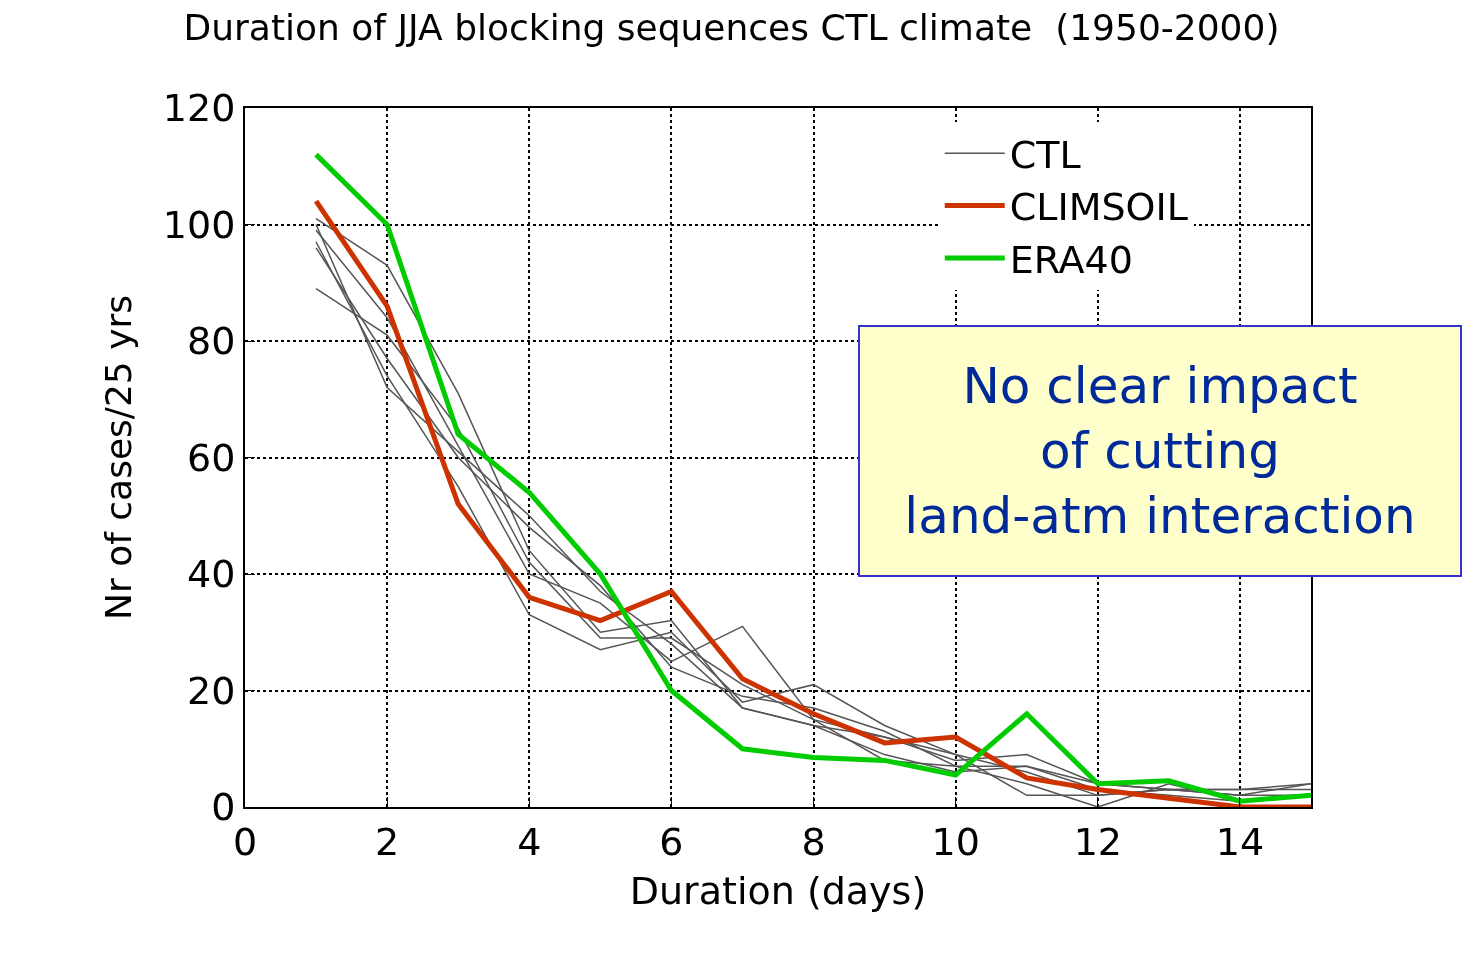  Describe the element at coordinates (119, 457) in the screenshot. I see `y-axis-title: Nr of cases/25 yrs` at that location.